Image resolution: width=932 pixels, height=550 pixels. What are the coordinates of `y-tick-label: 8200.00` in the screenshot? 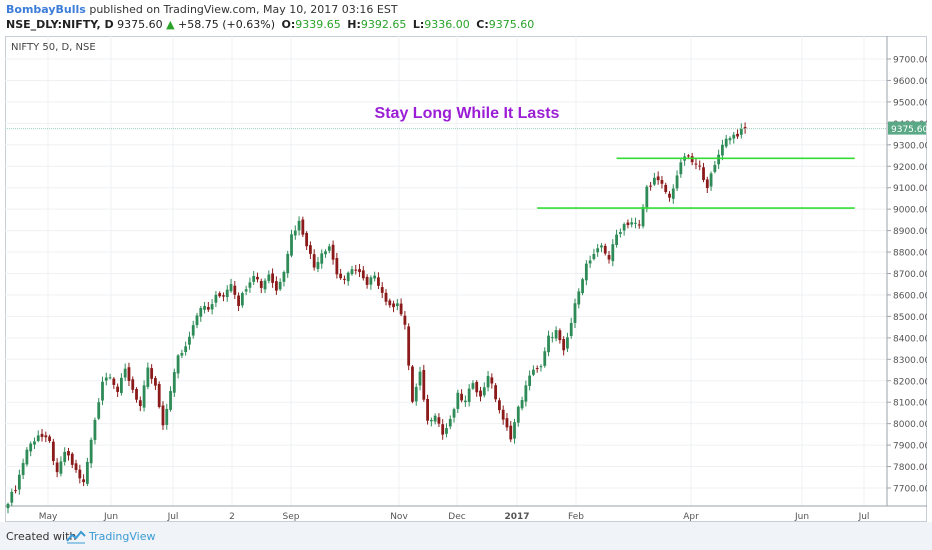 It's located at (910, 382).